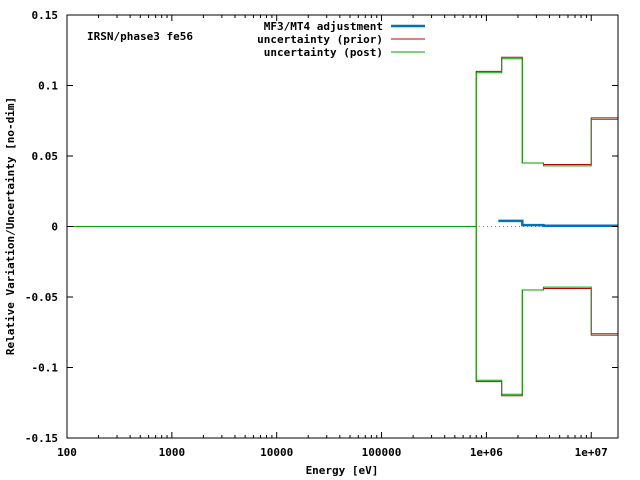 The height and width of the screenshot is (480, 640). Describe the element at coordinates (67, 452) in the screenshot. I see `x-tick-label: 100` at that location.